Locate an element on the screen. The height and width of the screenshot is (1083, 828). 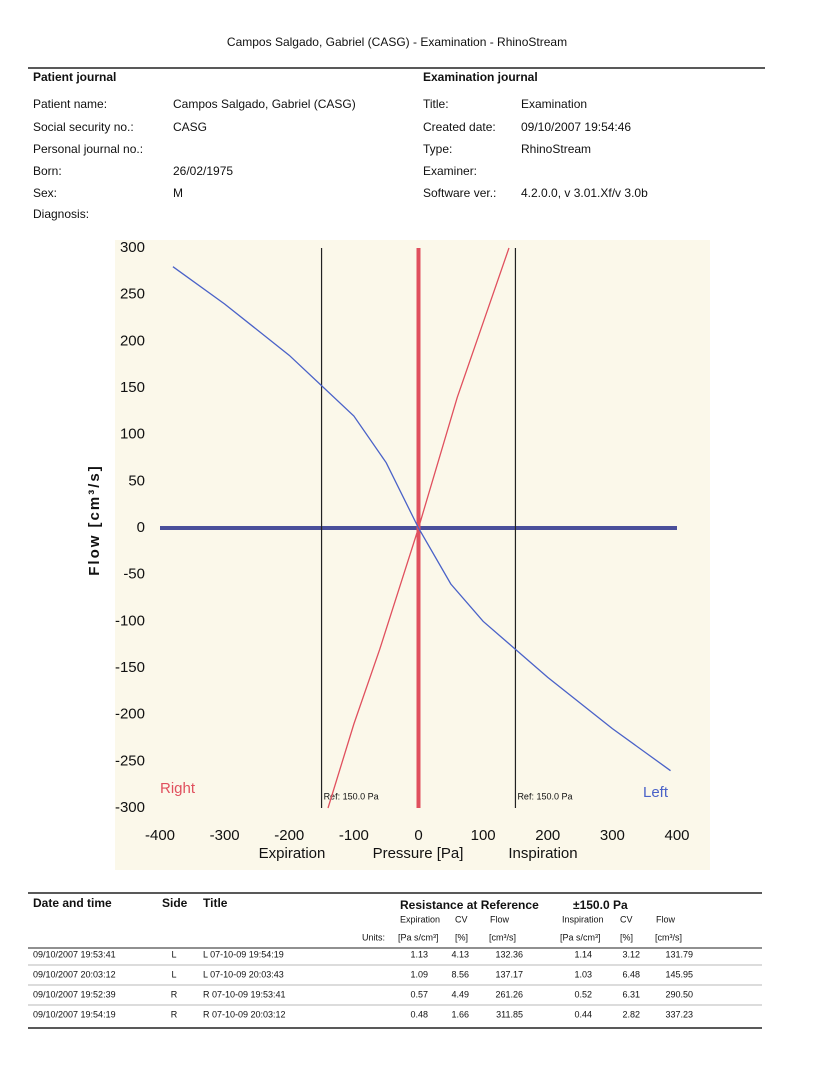
field-label: Born: is located at coordinates (47, 171).